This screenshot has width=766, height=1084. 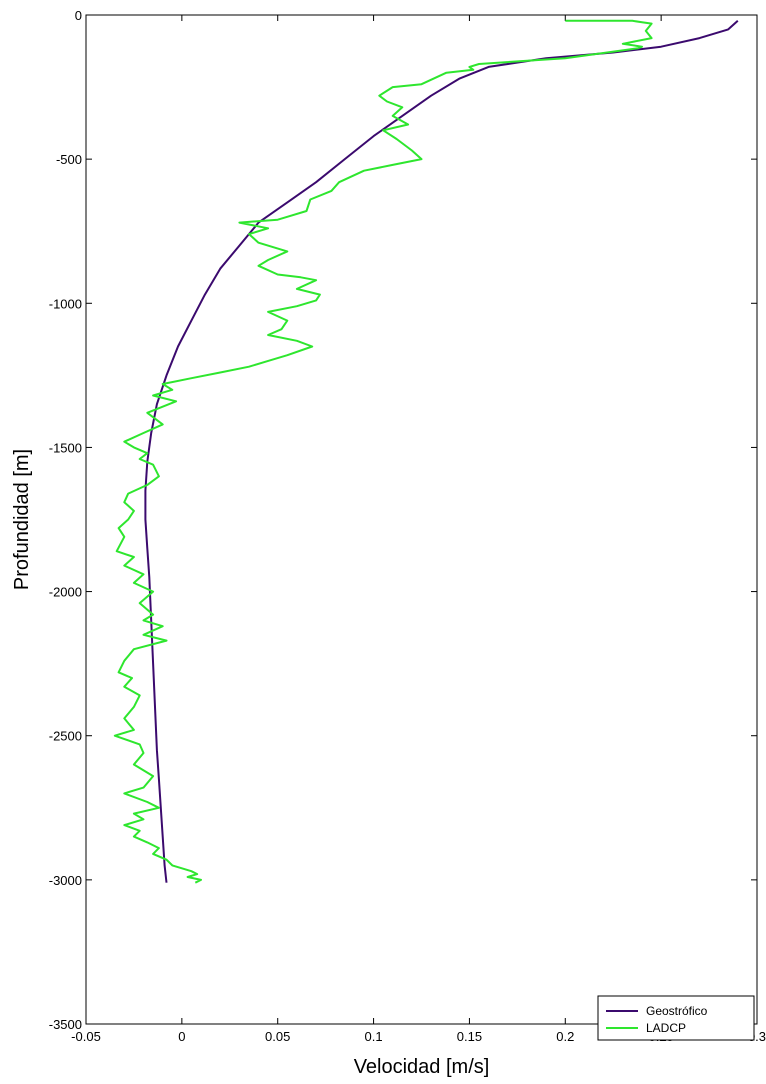 What do you see at coordinates (469, 1036) in the screenshot?
I see `x-tick-label: 0.15` at bounding box center [469, 1036].